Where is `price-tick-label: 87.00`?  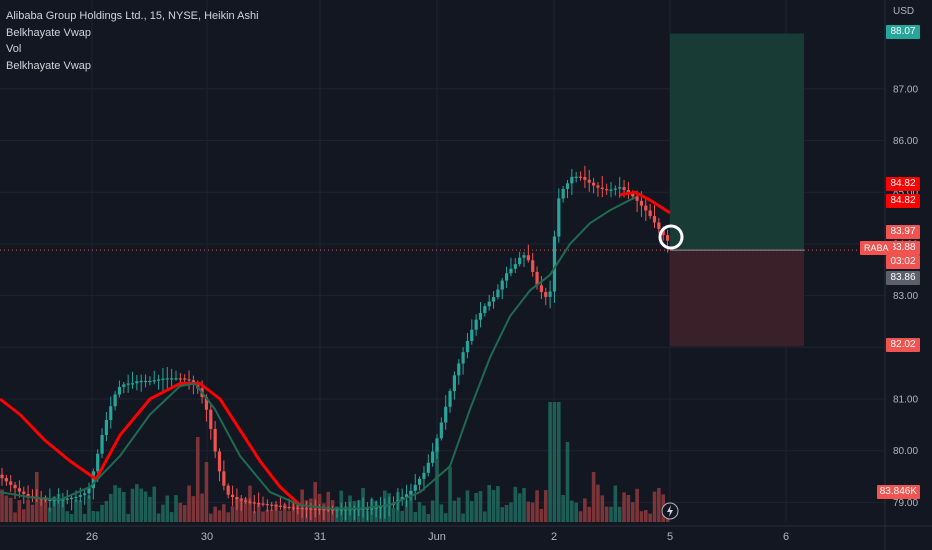 price-tick-label: 87.00 is located at coordinates (905, 89).